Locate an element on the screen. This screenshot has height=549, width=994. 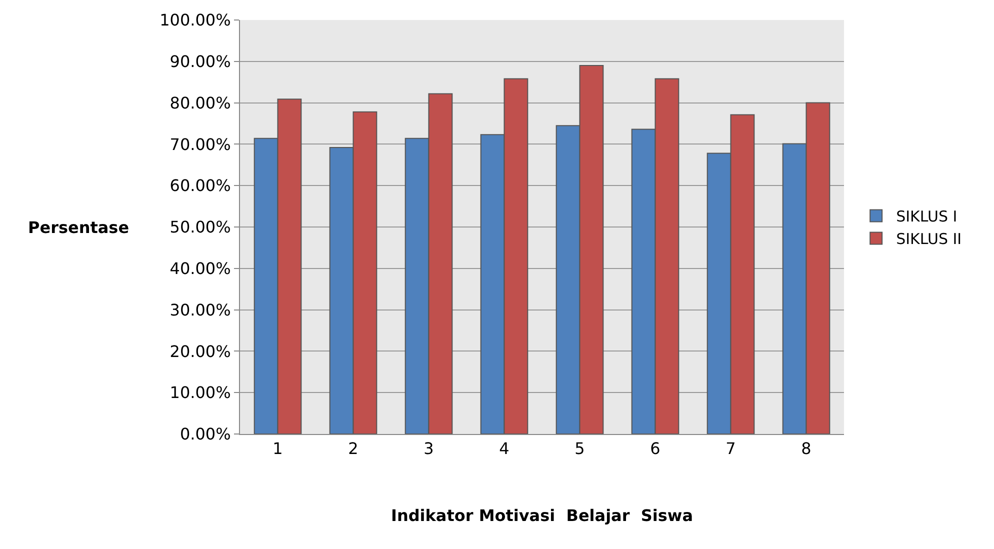
y-tick-label: 80.00% is located at coordinates (200, 102).